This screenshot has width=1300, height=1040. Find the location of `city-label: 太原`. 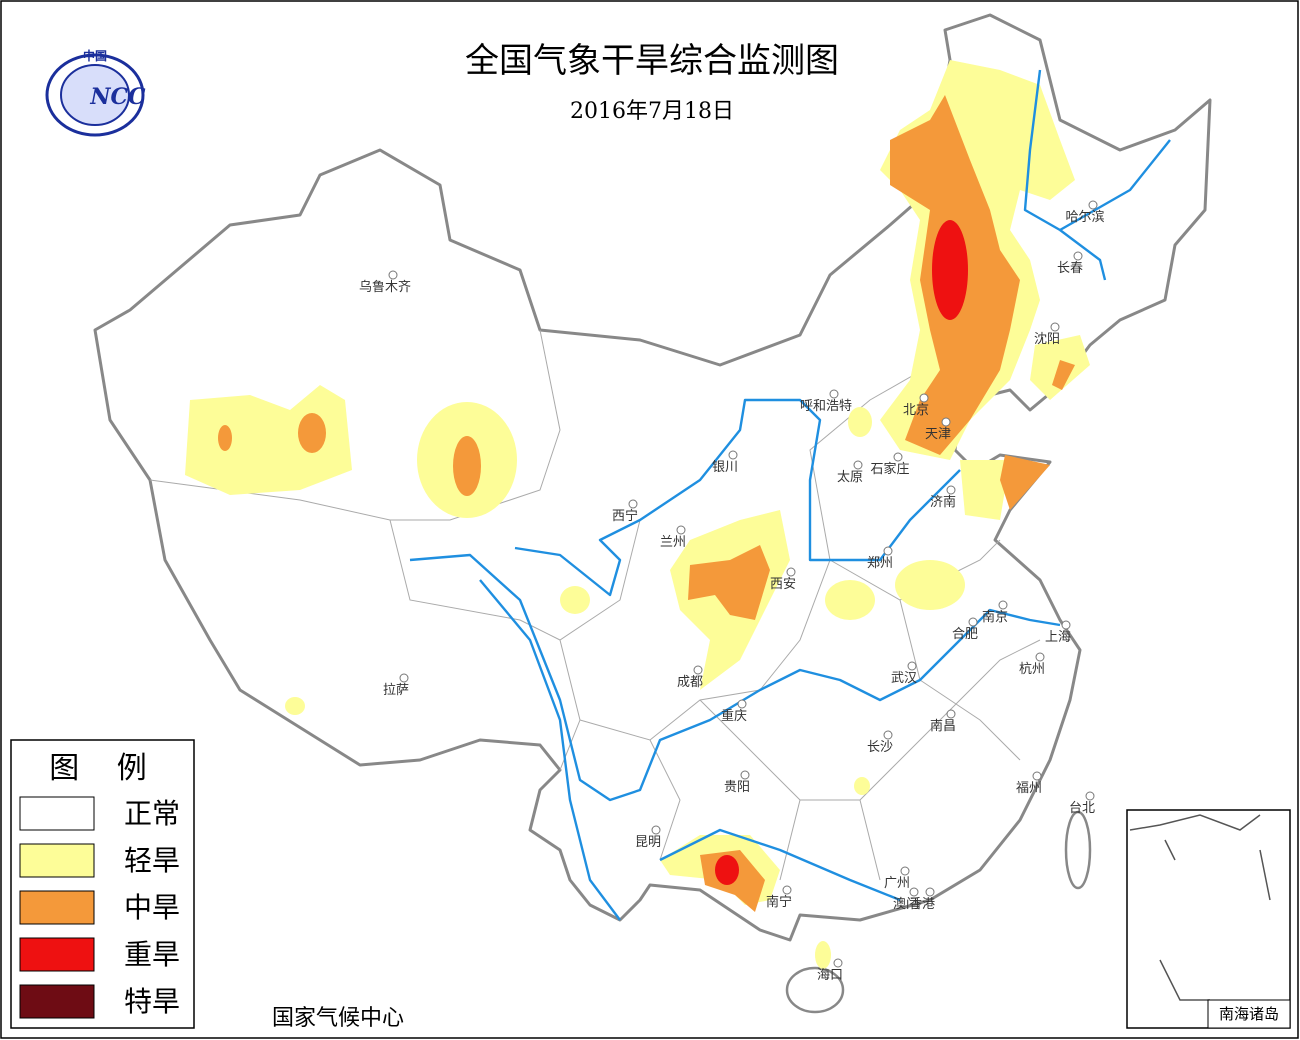

city-label: 太原 is located at coordinates (850, 477).